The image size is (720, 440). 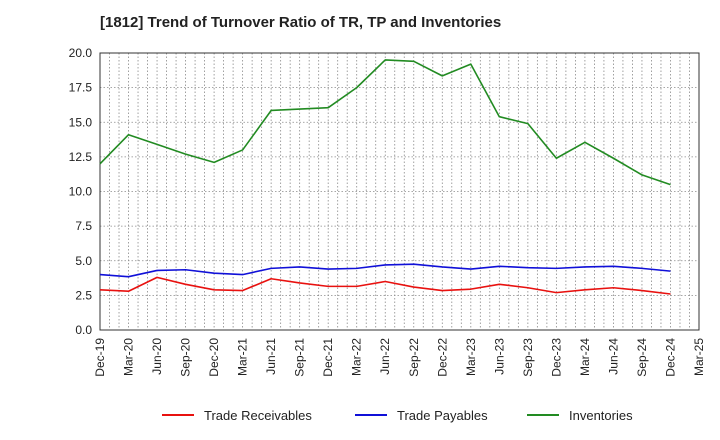 What do you see at coordinates (81, 122) in the screenshot?
I see `y-tick-label: 15.0` at bounding box center [81, 122].